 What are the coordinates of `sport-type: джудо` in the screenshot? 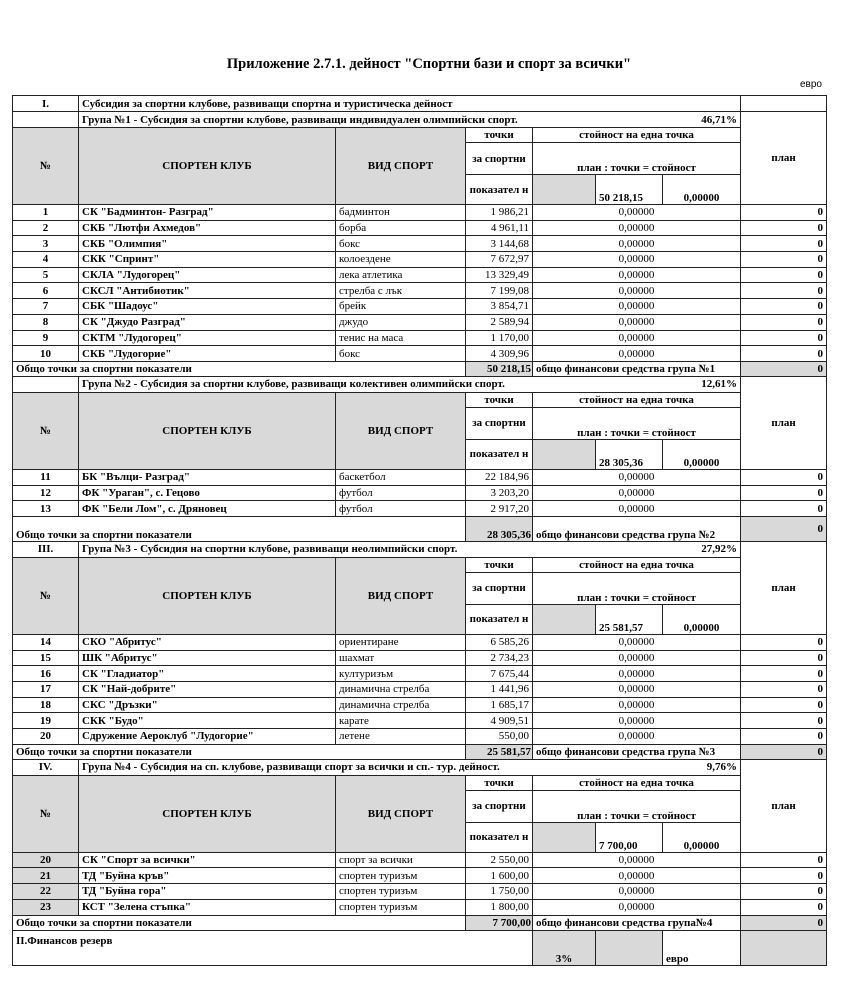 It's located at (400, 322).